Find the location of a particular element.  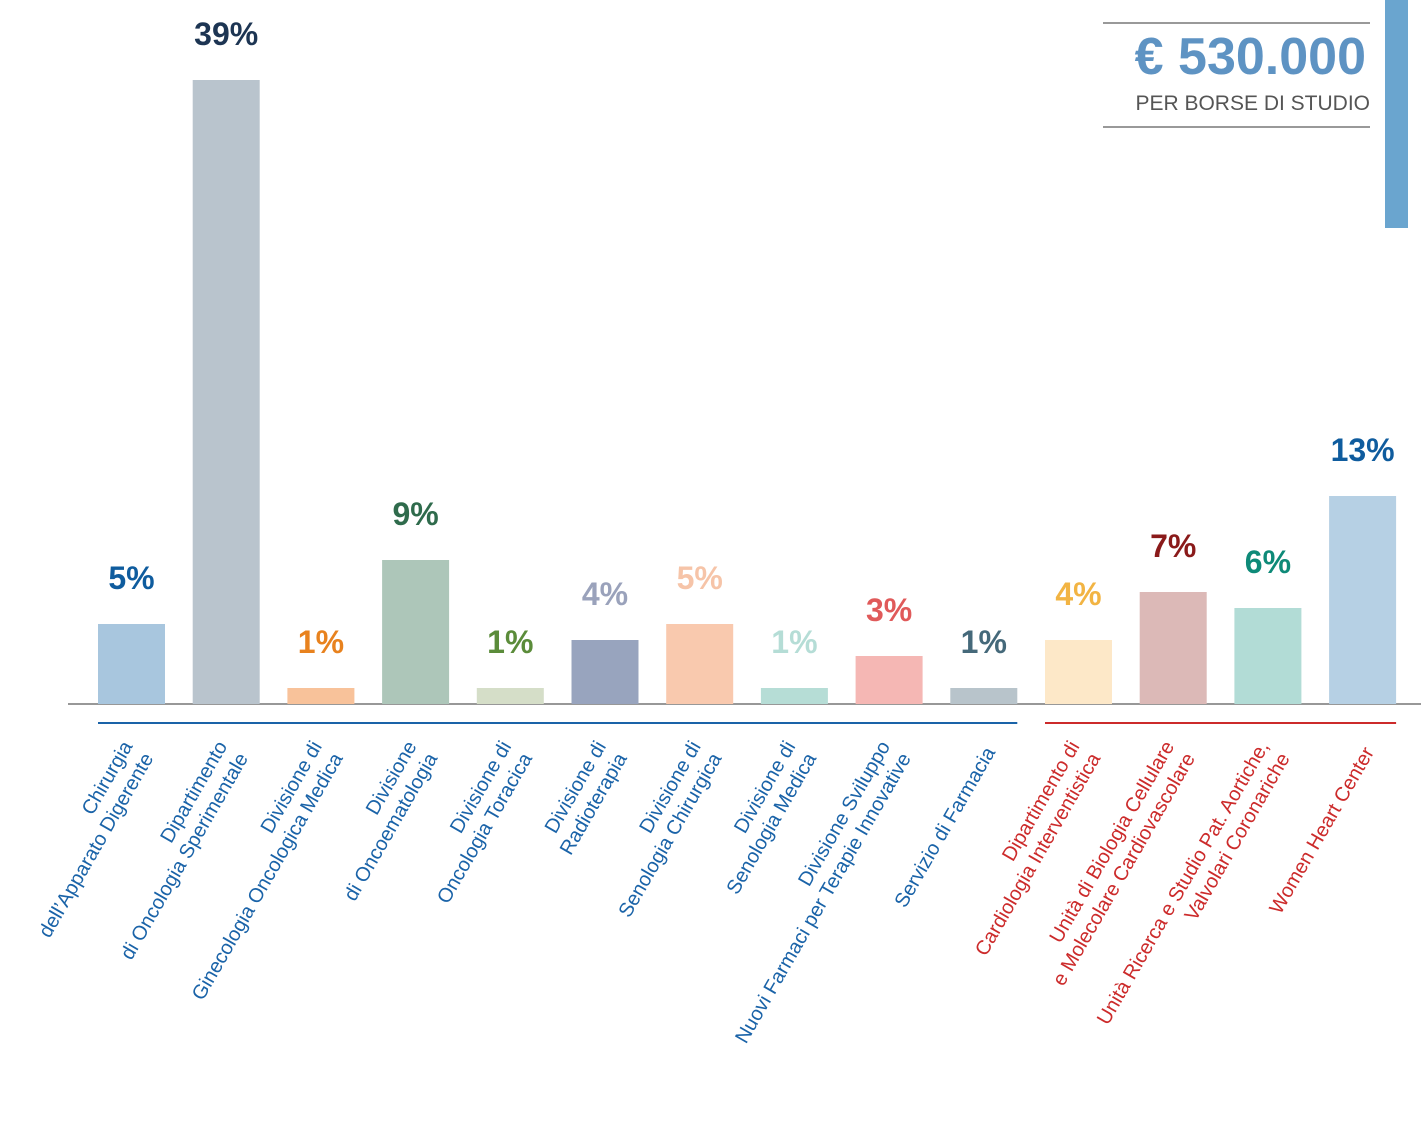

value-label: 9% is located at coordinates (415, 514).